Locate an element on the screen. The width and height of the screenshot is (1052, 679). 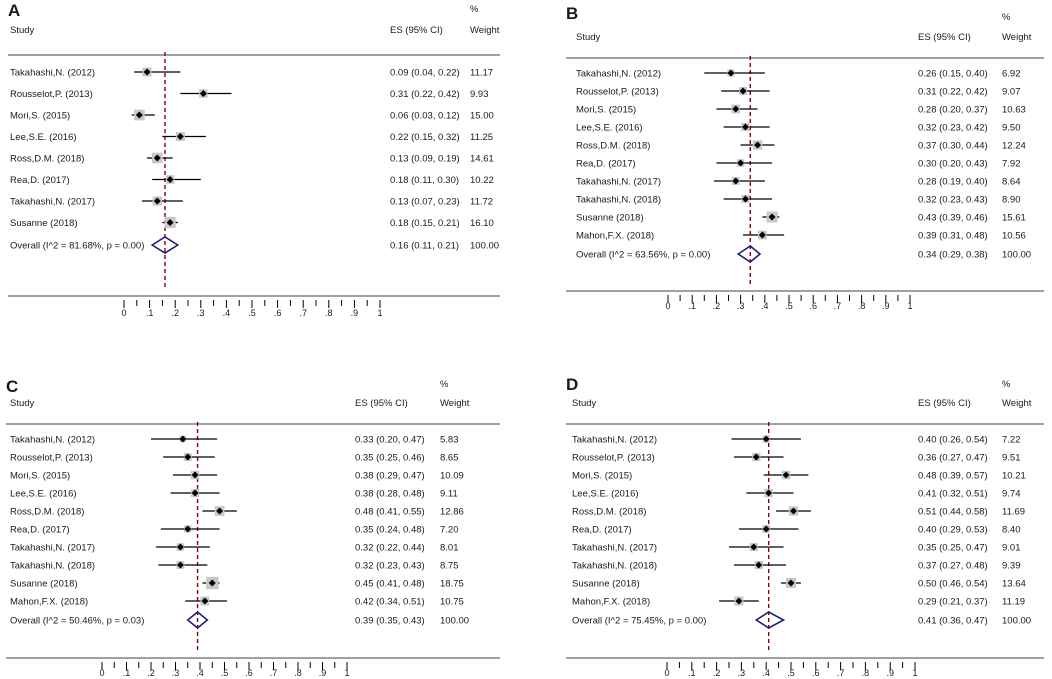
study-ci-text: 0.35 (0.25, 0.46) is located at coordinates (390, 458).